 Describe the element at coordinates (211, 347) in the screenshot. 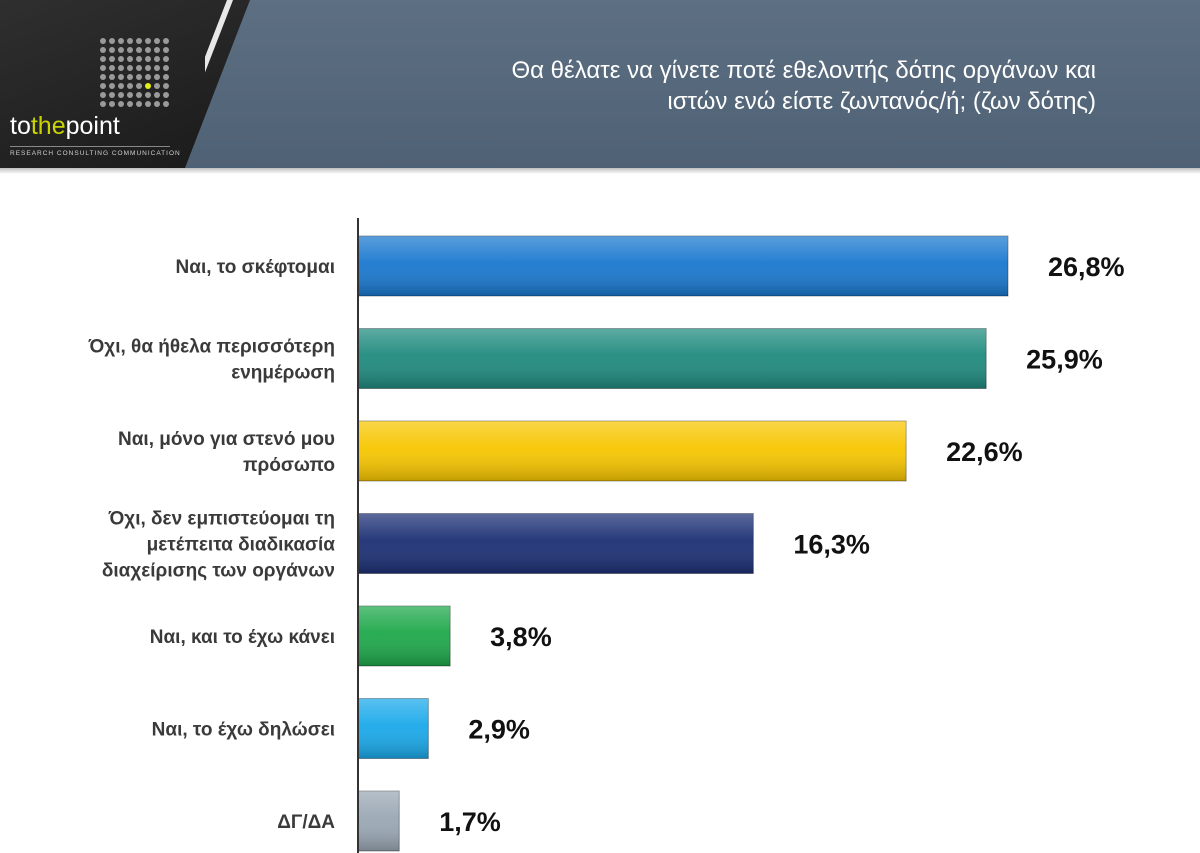

I see `category-label: Όχι, θα ήθελα περισσότερη` at that location.